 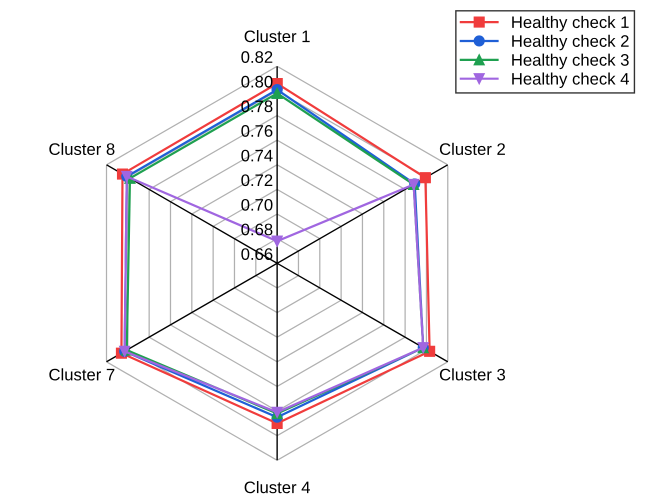 What do you see at coordinates (277, 36) in the screenshot?
I see `spoke-label: Cluster 1` at bounding box center [277, 36].